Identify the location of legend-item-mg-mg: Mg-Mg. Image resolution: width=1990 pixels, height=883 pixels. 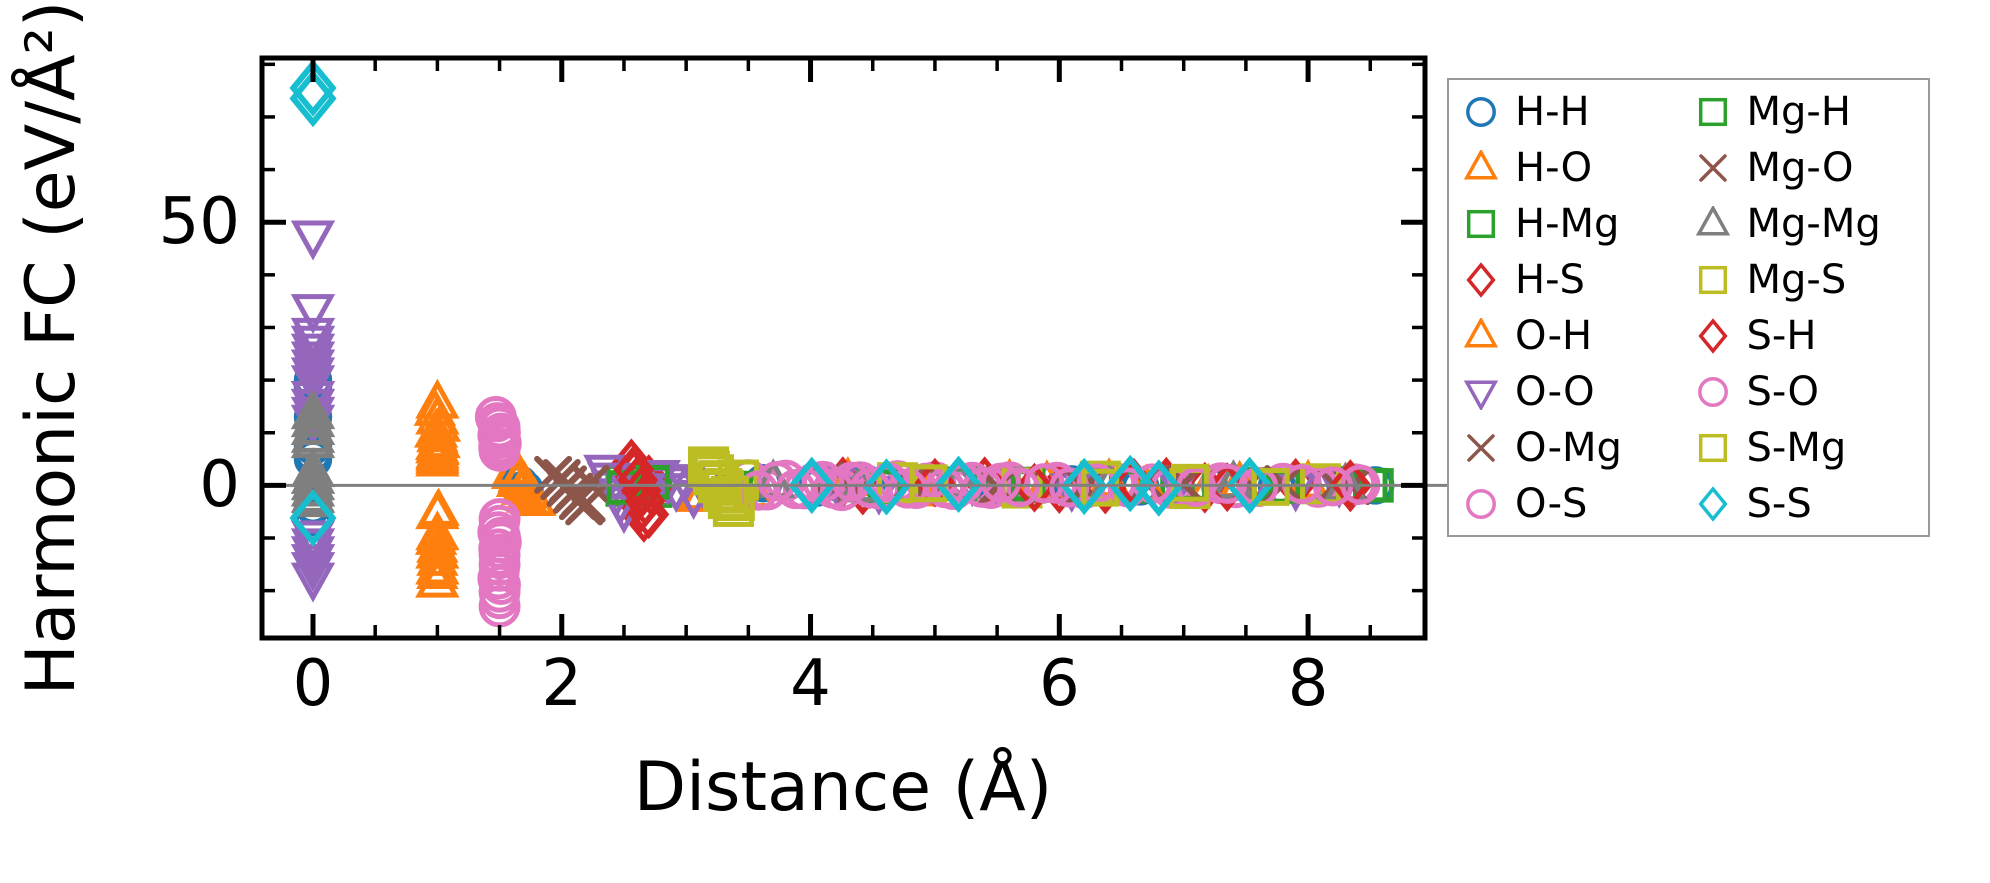
(1812, 224).